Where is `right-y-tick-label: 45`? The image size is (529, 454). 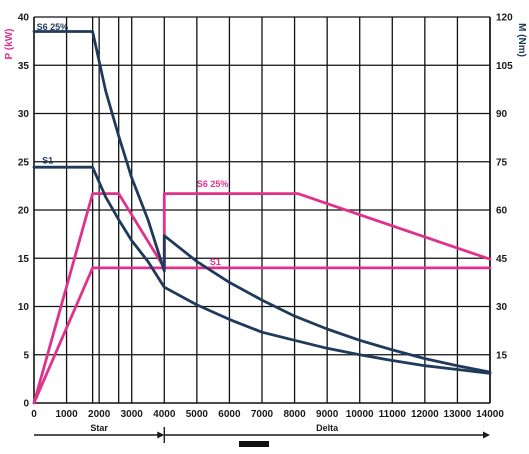
right-y-tick-label: 45 is located at coordinates (502, 259).